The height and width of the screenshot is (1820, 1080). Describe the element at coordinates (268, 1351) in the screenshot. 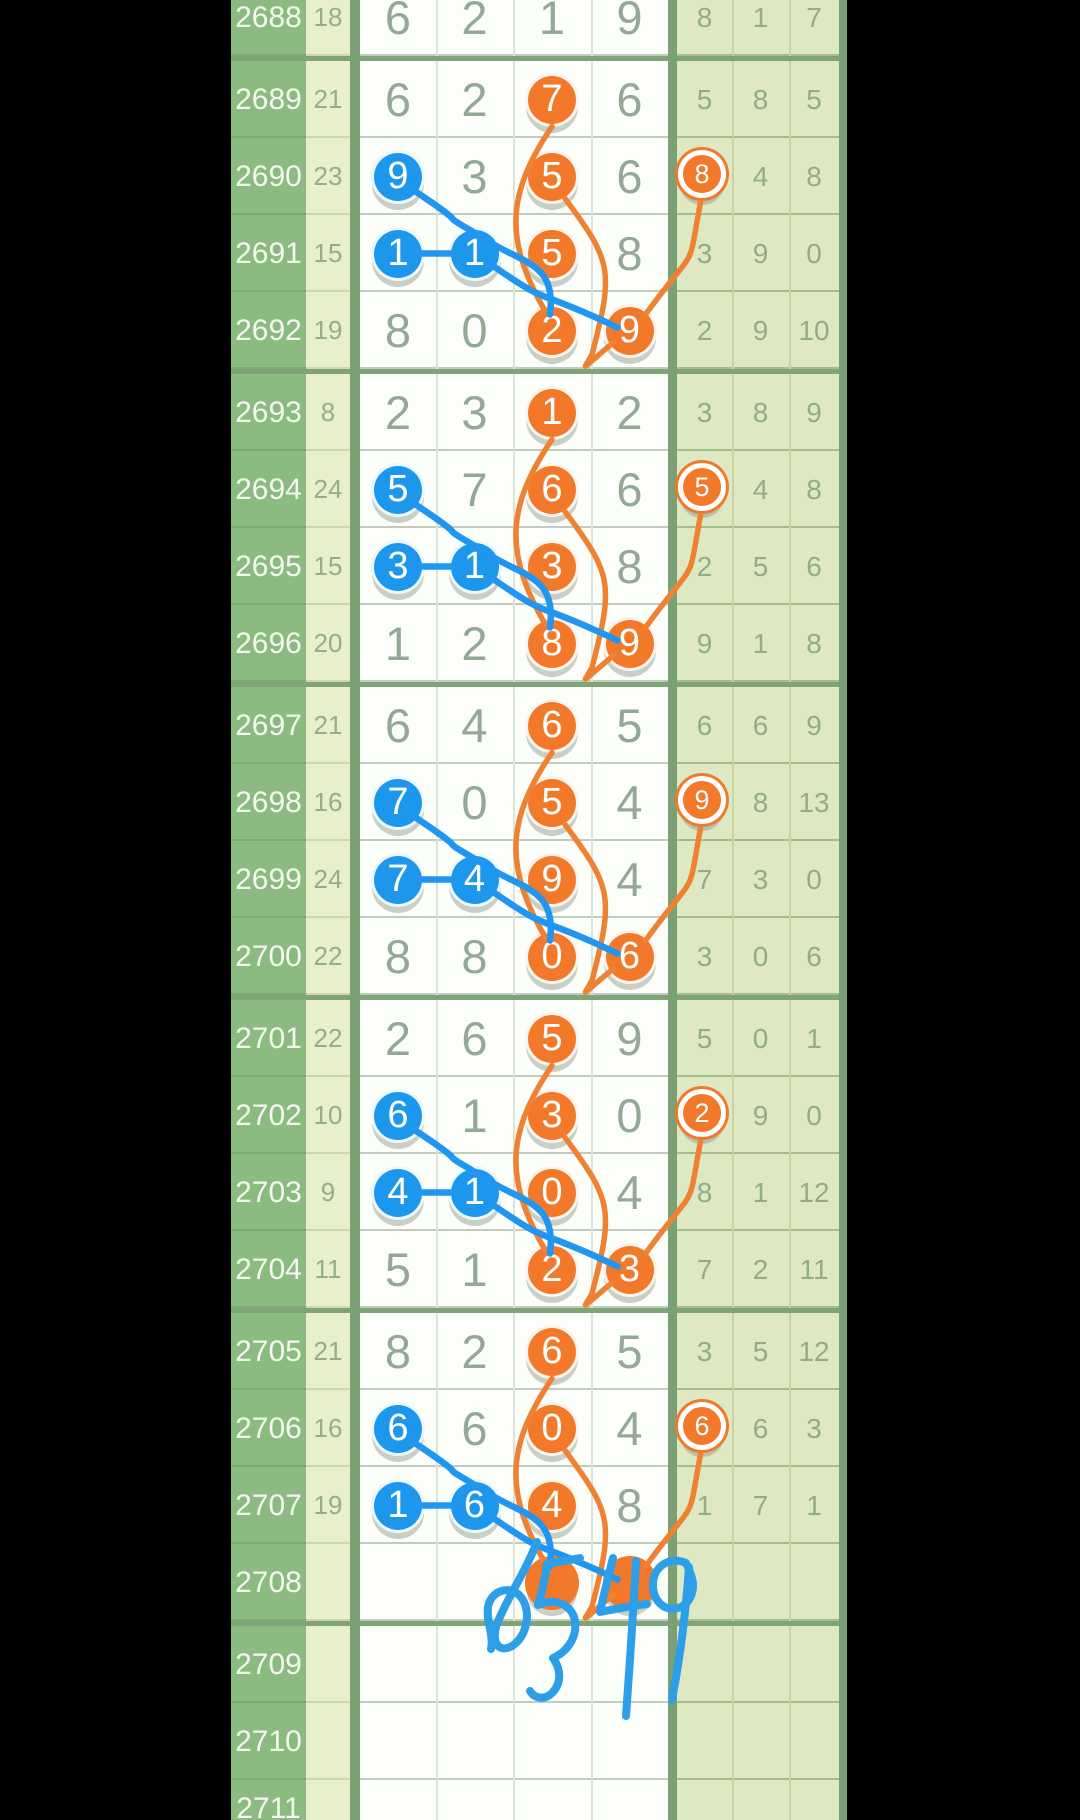

I see `period-label: 2705` at that location.